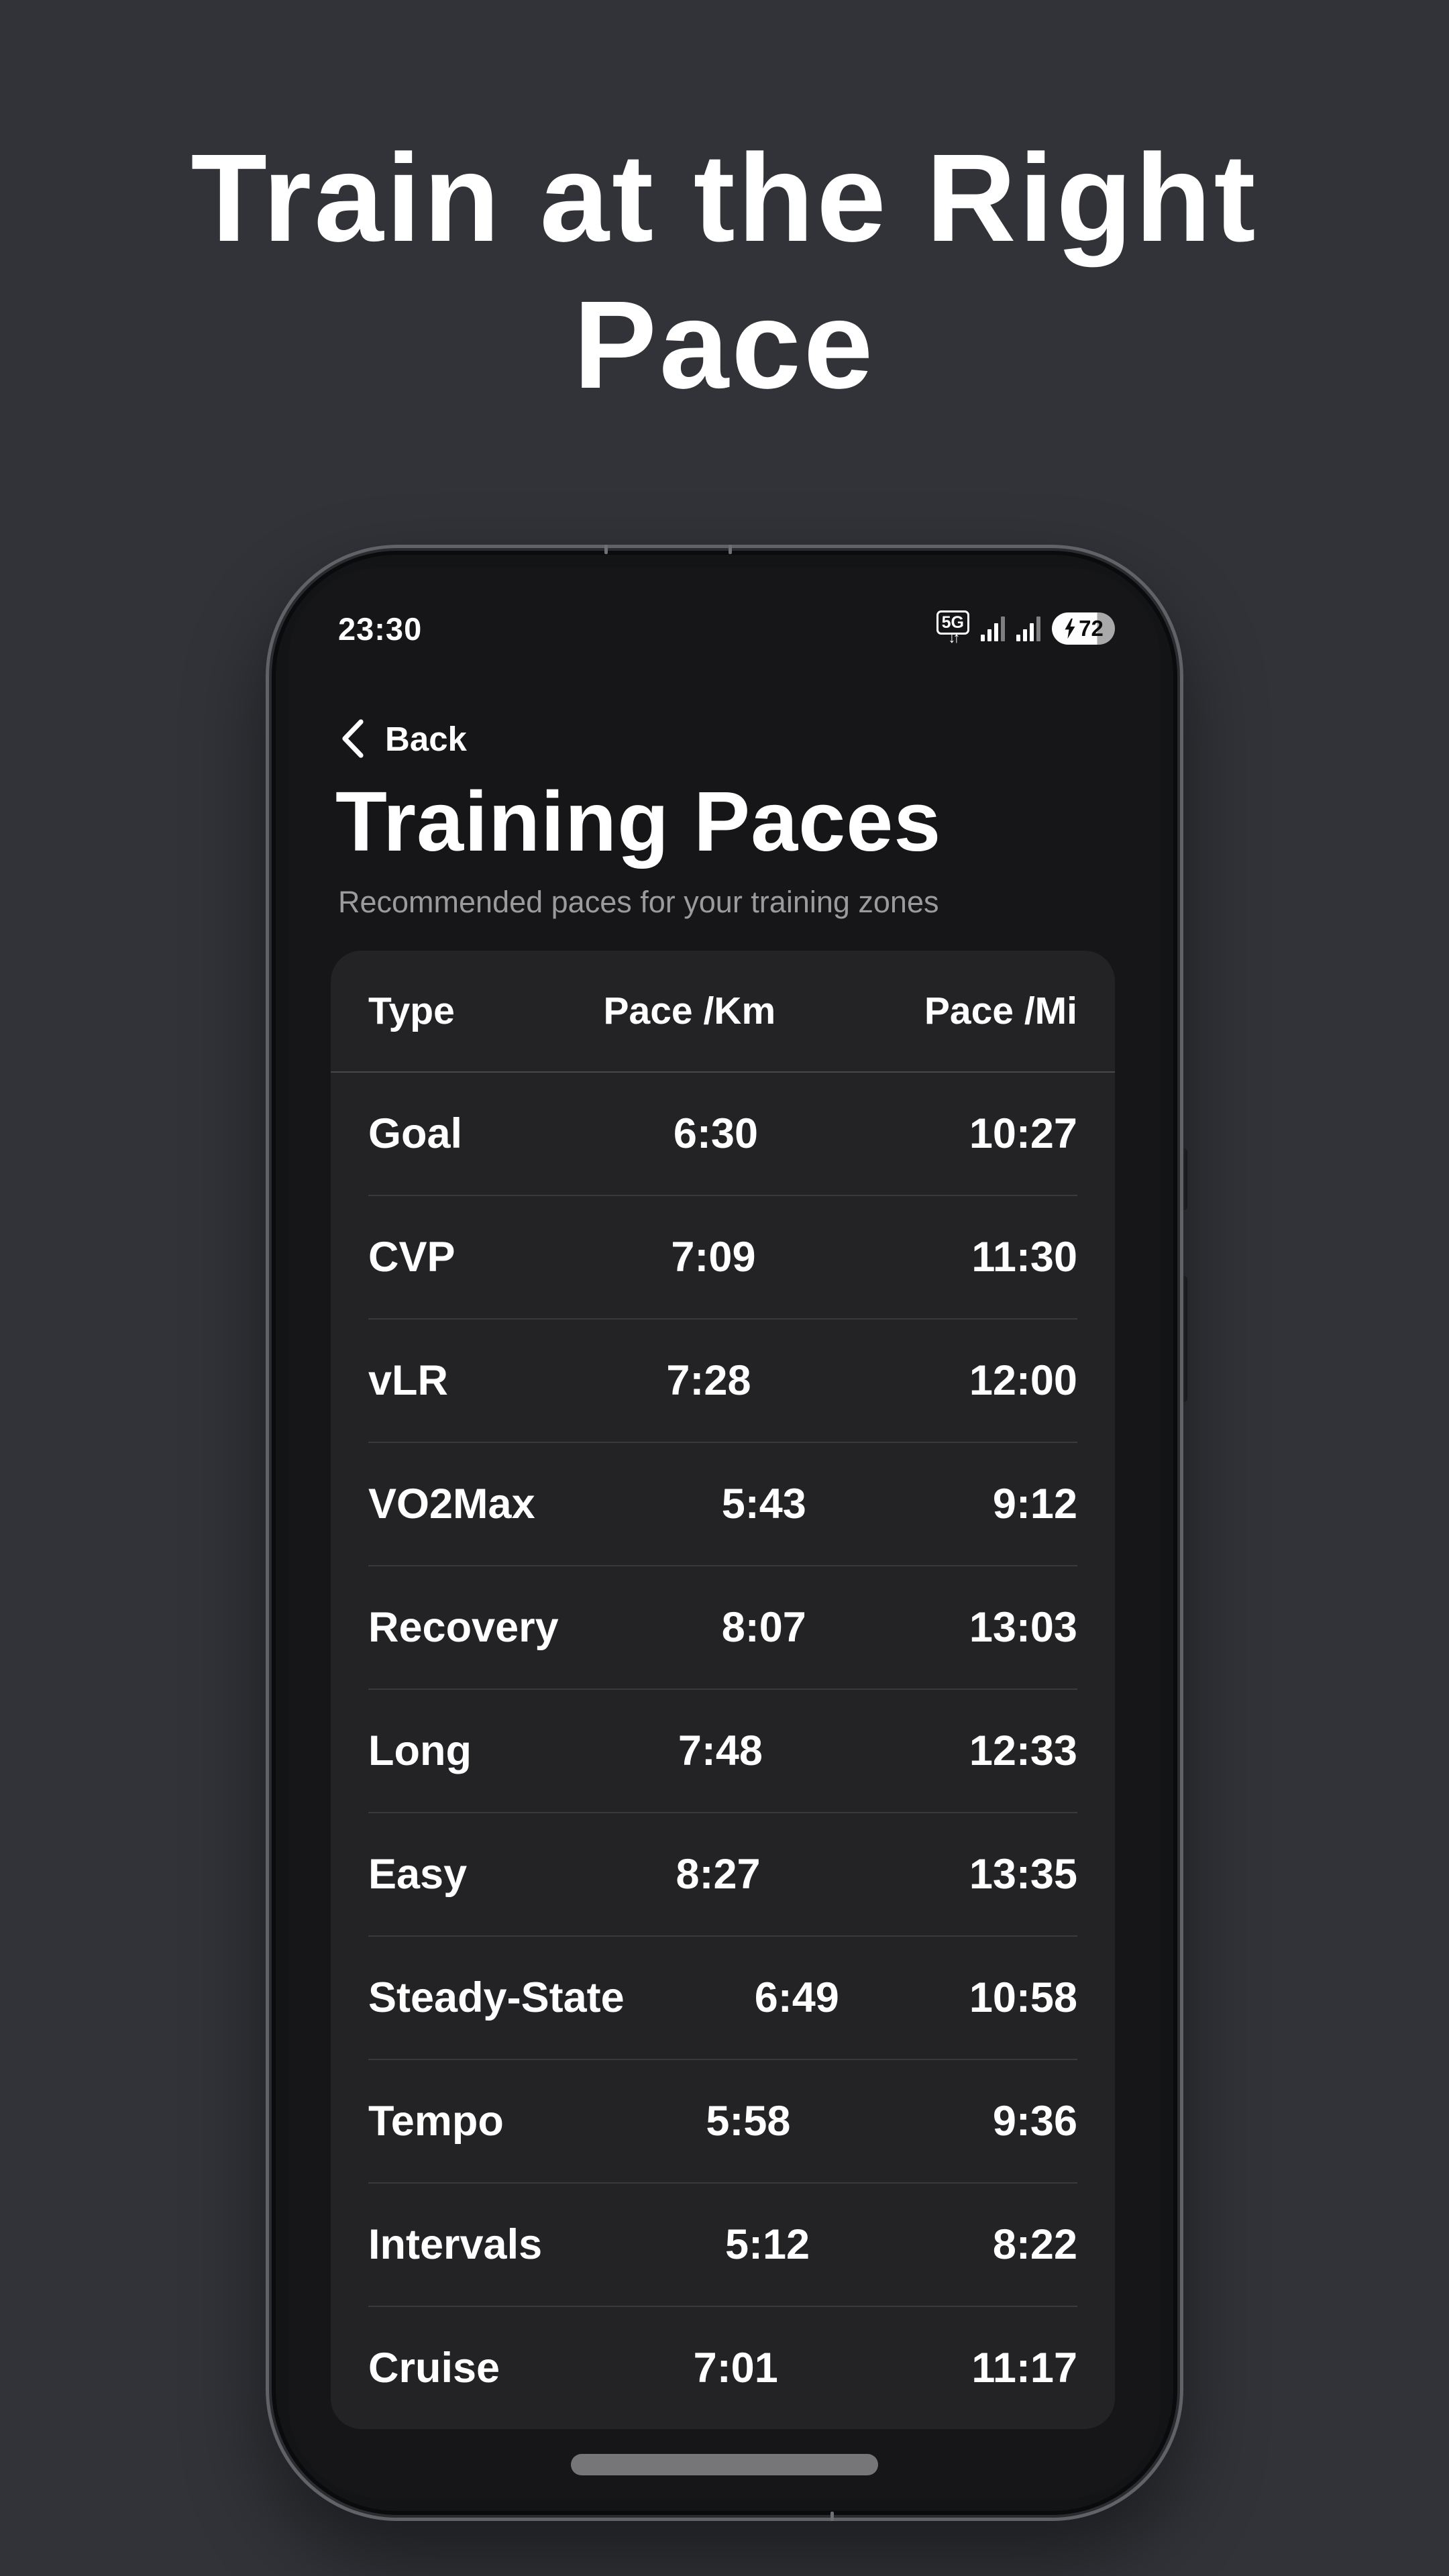 Image resolution: width=1449 pixels, height=2576 pixels. Describe the element at coordinates (408, 1380) in the screenshot. I see `row-type: vLR` at that location.